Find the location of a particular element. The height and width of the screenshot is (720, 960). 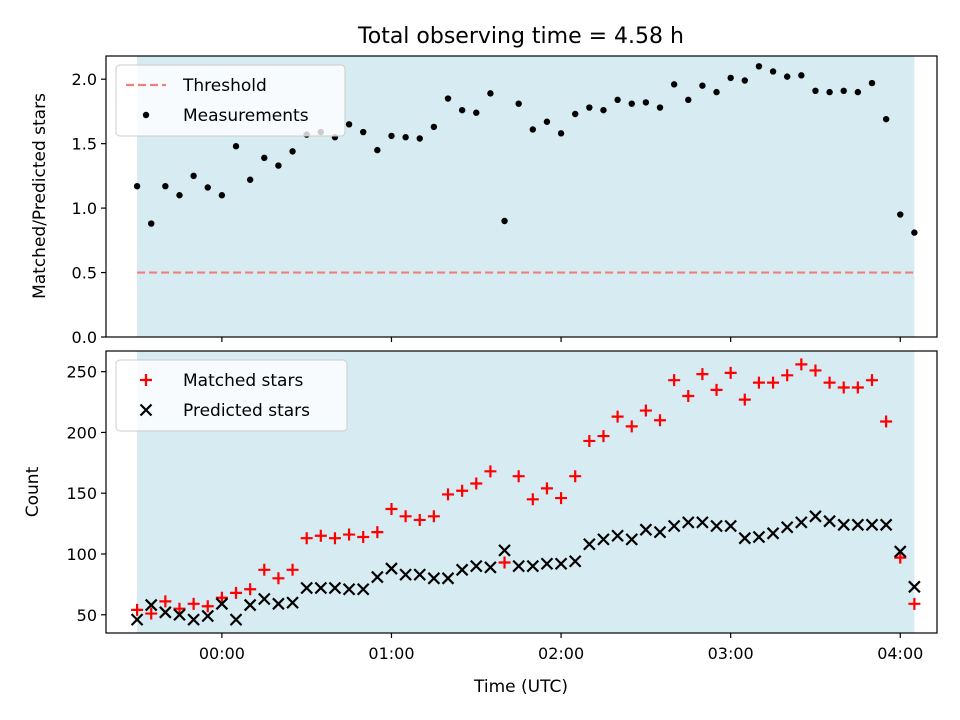

bottom-y-tick-label: 100 is located at coordinates (81, 554).